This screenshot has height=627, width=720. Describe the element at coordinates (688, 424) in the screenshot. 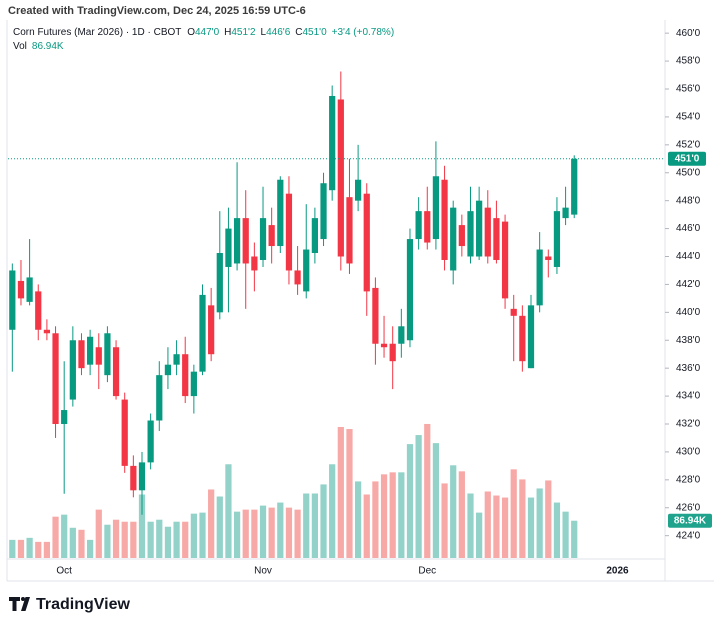

I see `y-tick-label: 432'0` at that location.